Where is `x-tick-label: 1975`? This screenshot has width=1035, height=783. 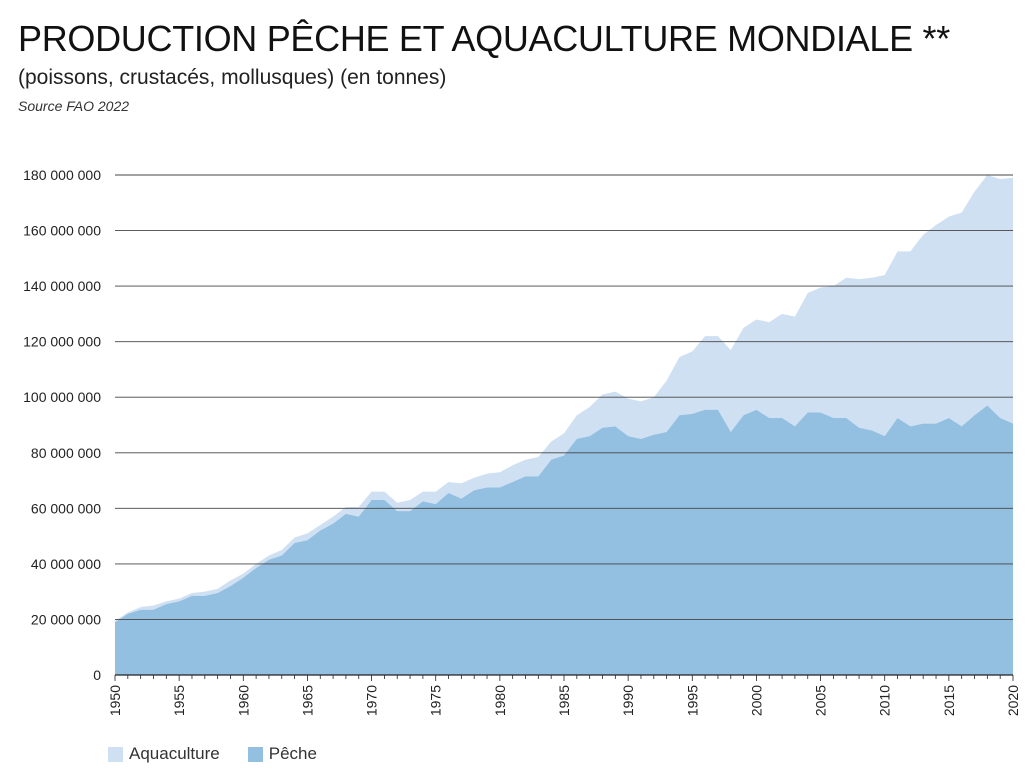 x-tick-label: 1975 is located at coordinates (436, 700).